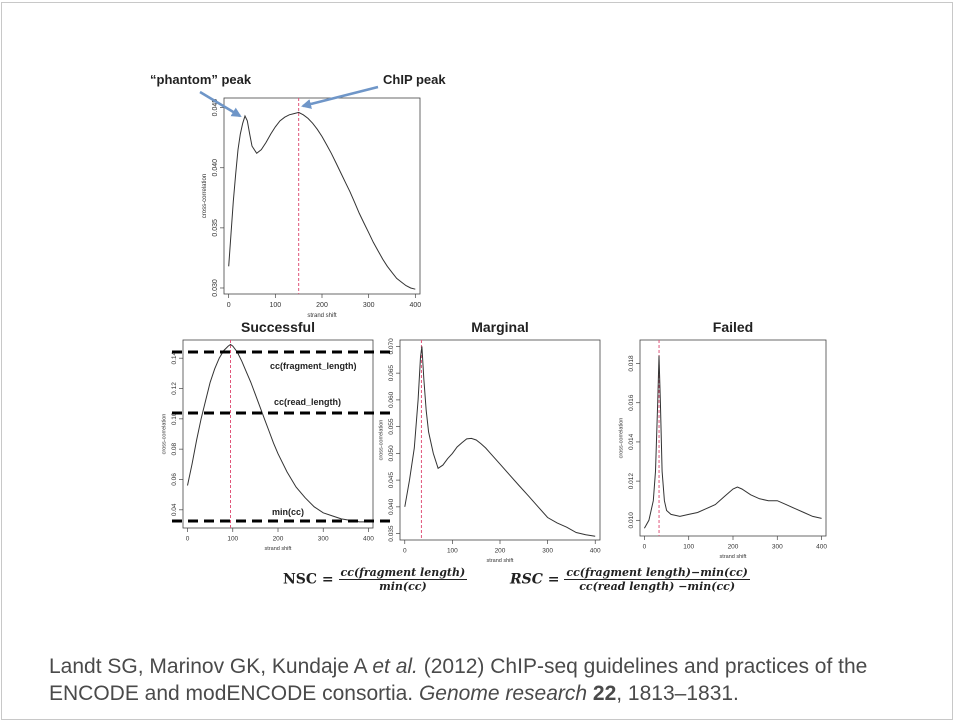 The width and height of the screenshot is (956, 724). What do you see at coordinates (631, 363) in the screenshot?
I see `y-tick-label: 0.018` at bounding box center [631, 363].